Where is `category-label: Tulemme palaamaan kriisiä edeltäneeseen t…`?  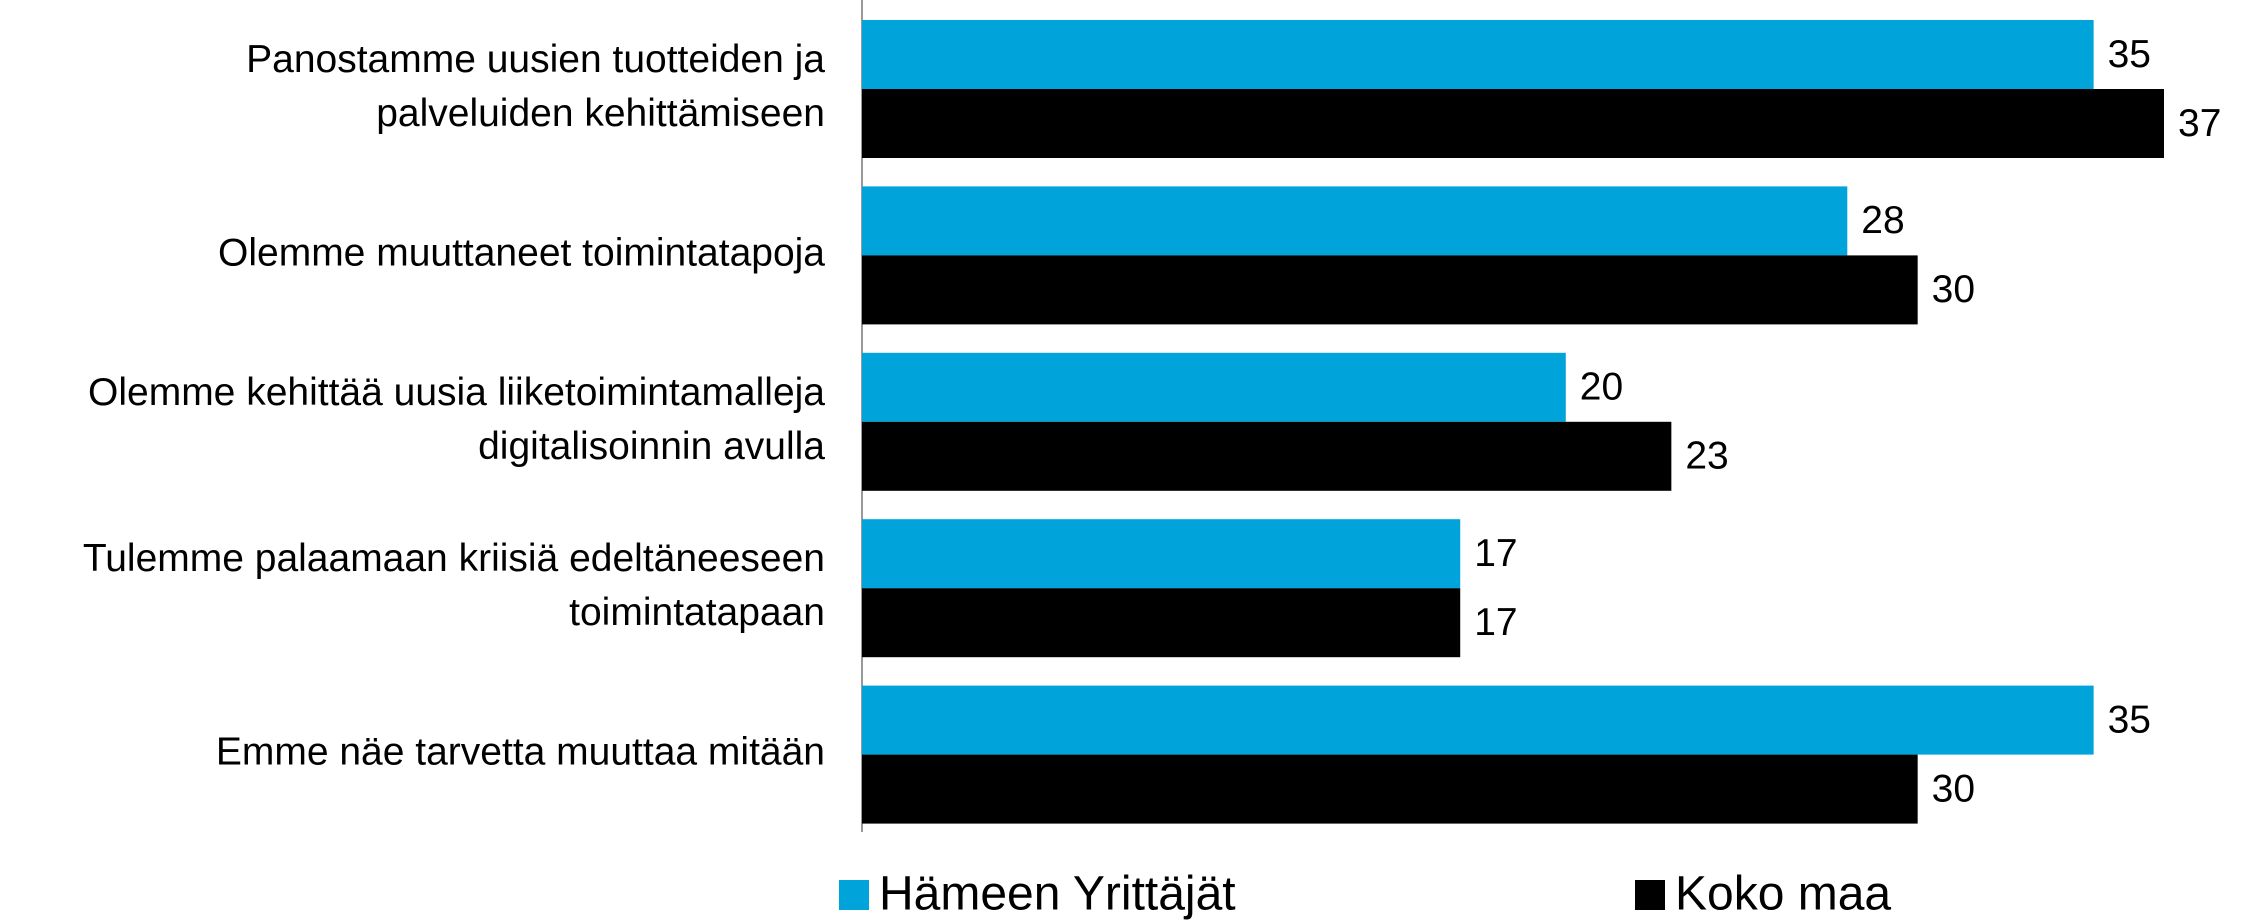
category-label: Tulemme palaamaan kriisiä edeltäneeseen t… is located at coordinates (454, 585).